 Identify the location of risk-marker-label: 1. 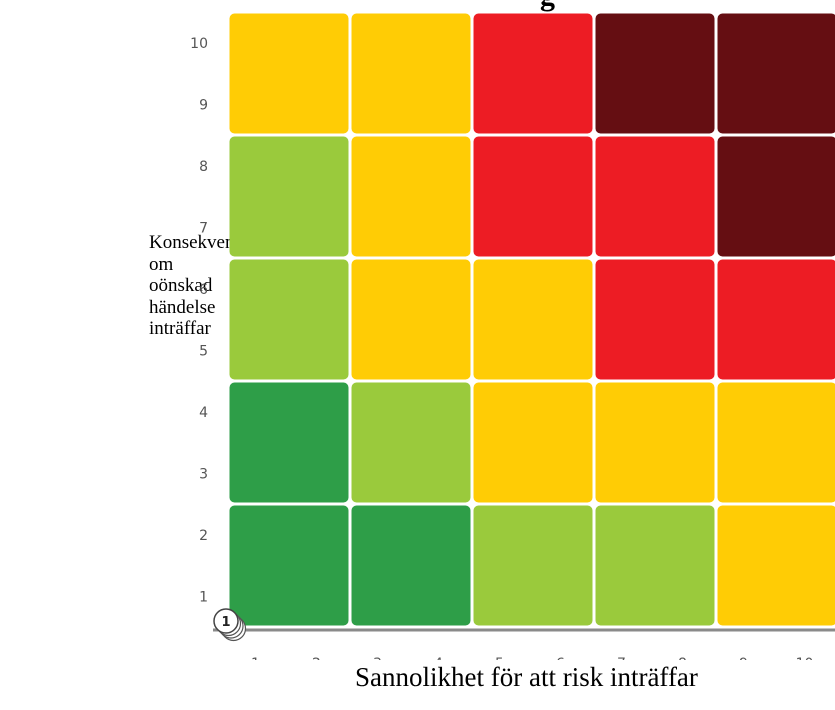
(225, 622).